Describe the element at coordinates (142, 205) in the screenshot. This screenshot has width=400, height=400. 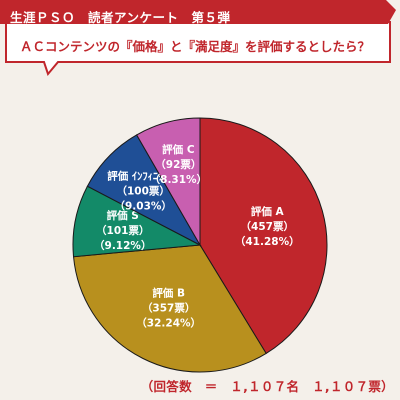
I see `slice-percent-label: （9.03%）` at that location.